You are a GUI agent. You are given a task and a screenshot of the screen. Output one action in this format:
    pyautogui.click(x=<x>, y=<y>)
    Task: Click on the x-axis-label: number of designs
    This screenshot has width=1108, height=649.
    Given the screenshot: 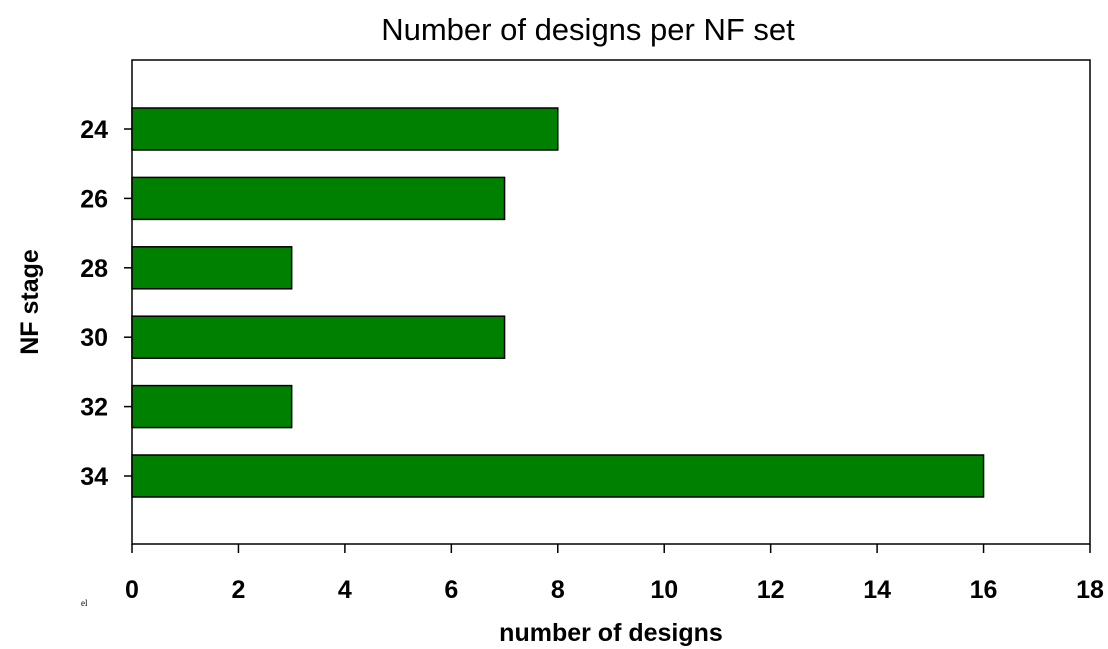 What is the action you would take?
    pyautogui.click(x=611, y=633)
    